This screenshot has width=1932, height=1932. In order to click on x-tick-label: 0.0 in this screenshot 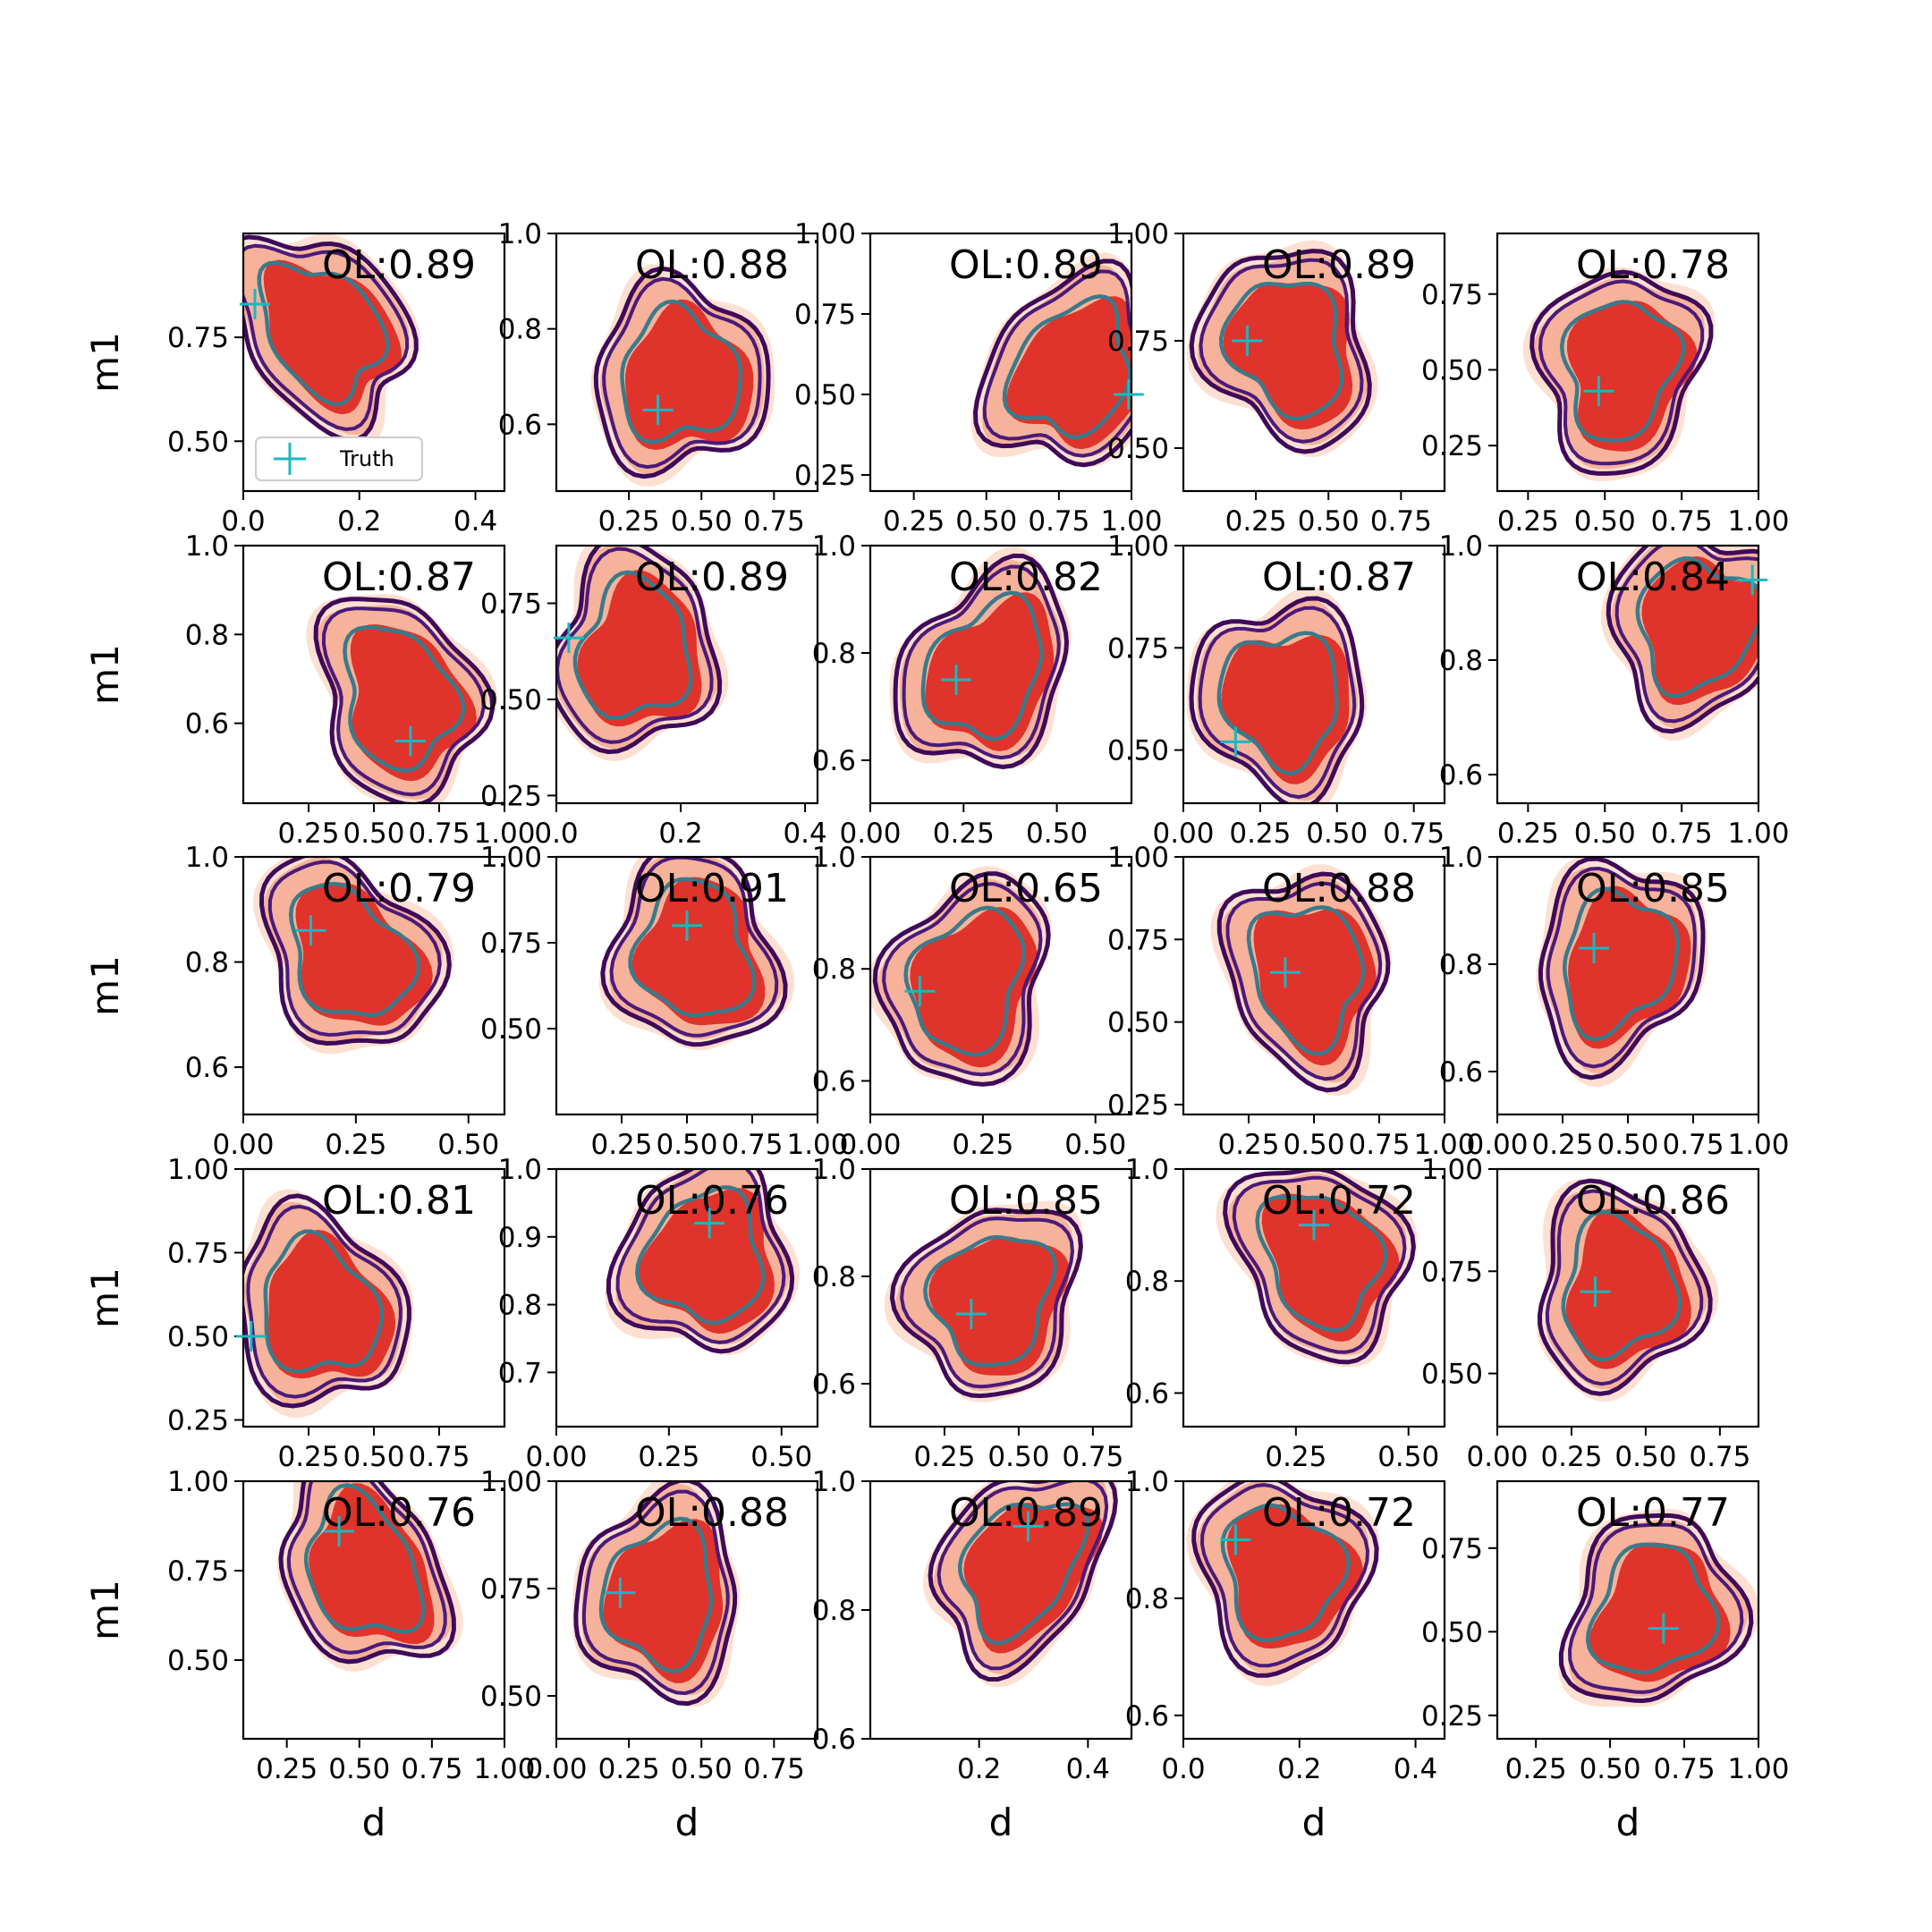, I will do `click(243, 521)`.